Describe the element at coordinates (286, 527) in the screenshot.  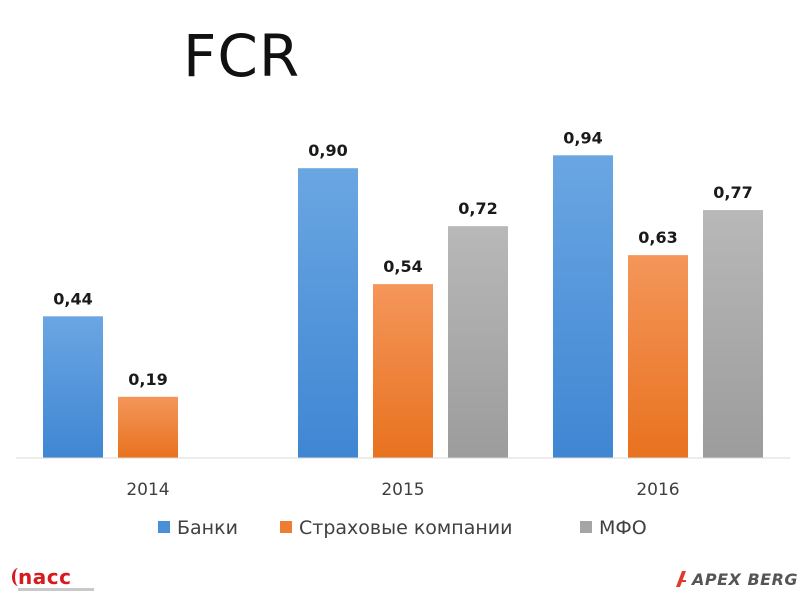
I see `legend-swatch-s1` at that location.